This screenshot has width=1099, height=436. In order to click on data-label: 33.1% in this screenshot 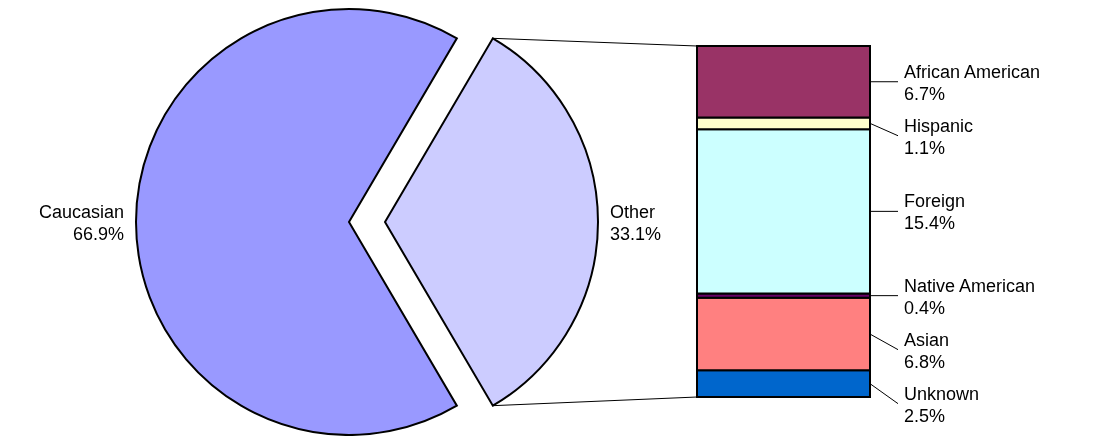, I will do `click(636, 234)`.